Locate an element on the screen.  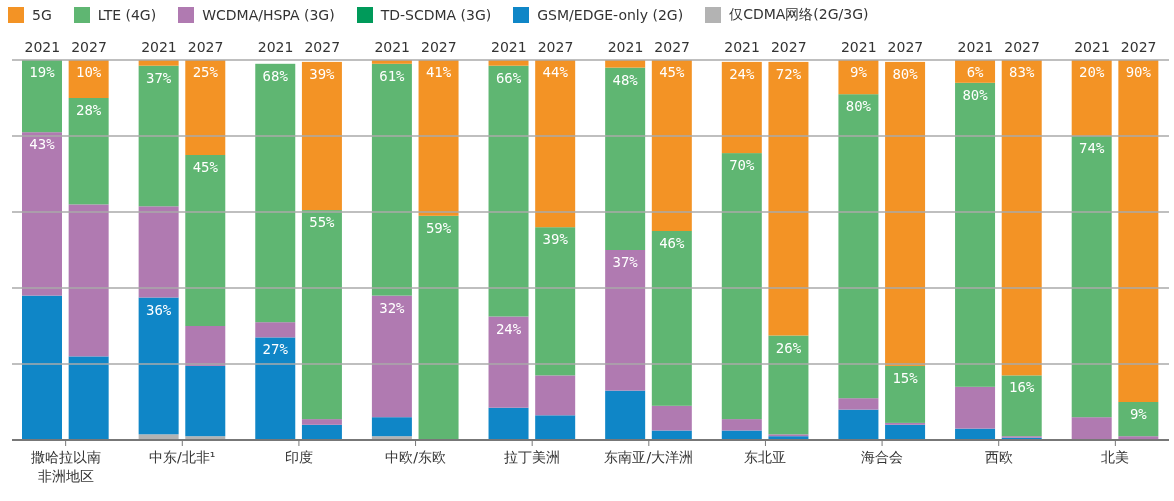
data-label: 46% is located at coordinates (672, 243).